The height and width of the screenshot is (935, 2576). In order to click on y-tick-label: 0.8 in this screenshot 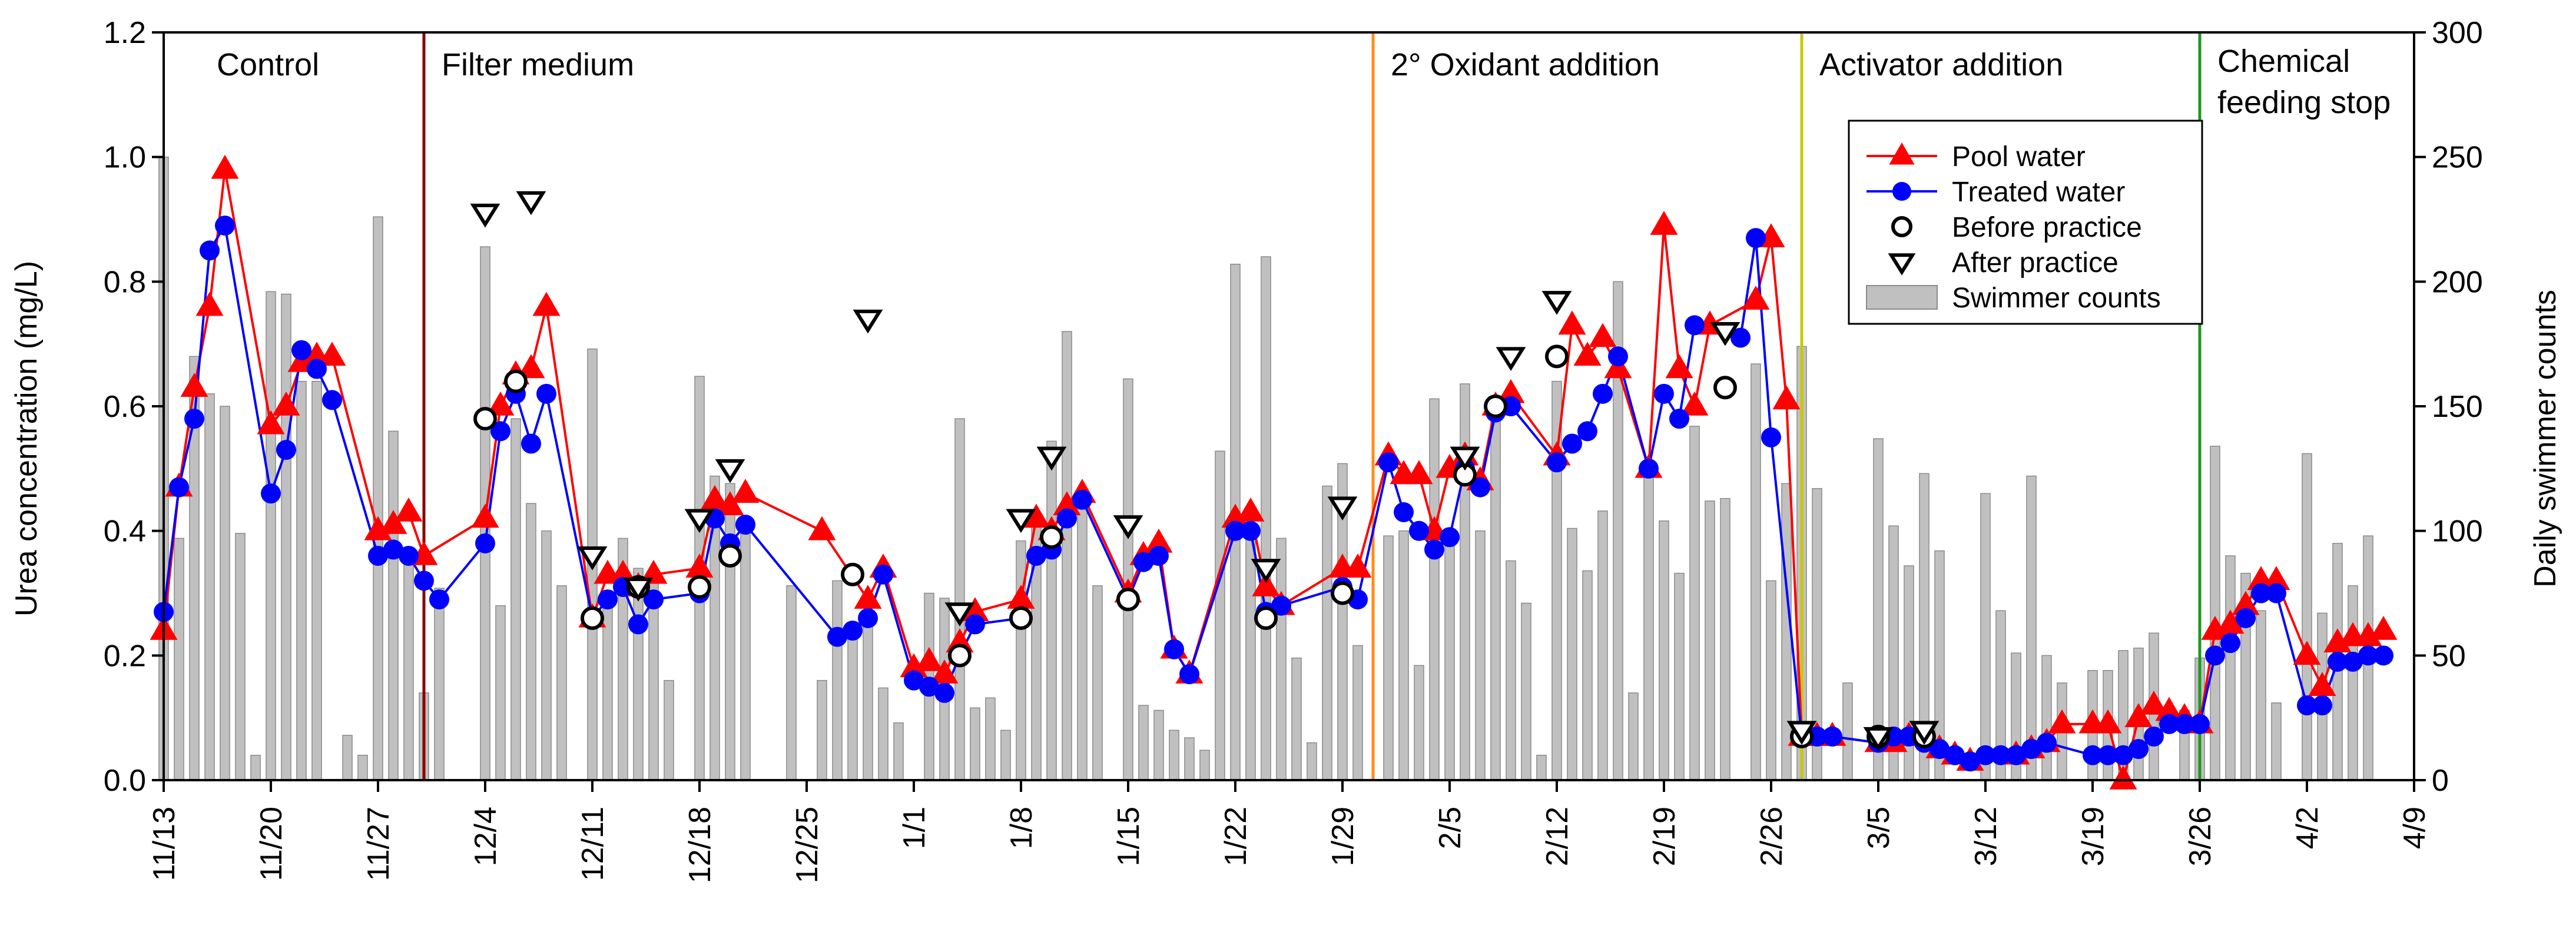, I will do `click(125, 282)`.